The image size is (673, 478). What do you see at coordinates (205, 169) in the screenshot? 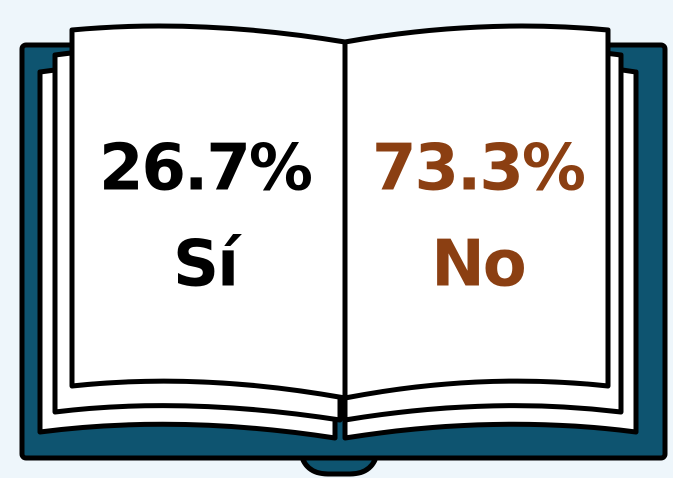
I see `left-value: 26.7%` at bounding box center [205, 169].